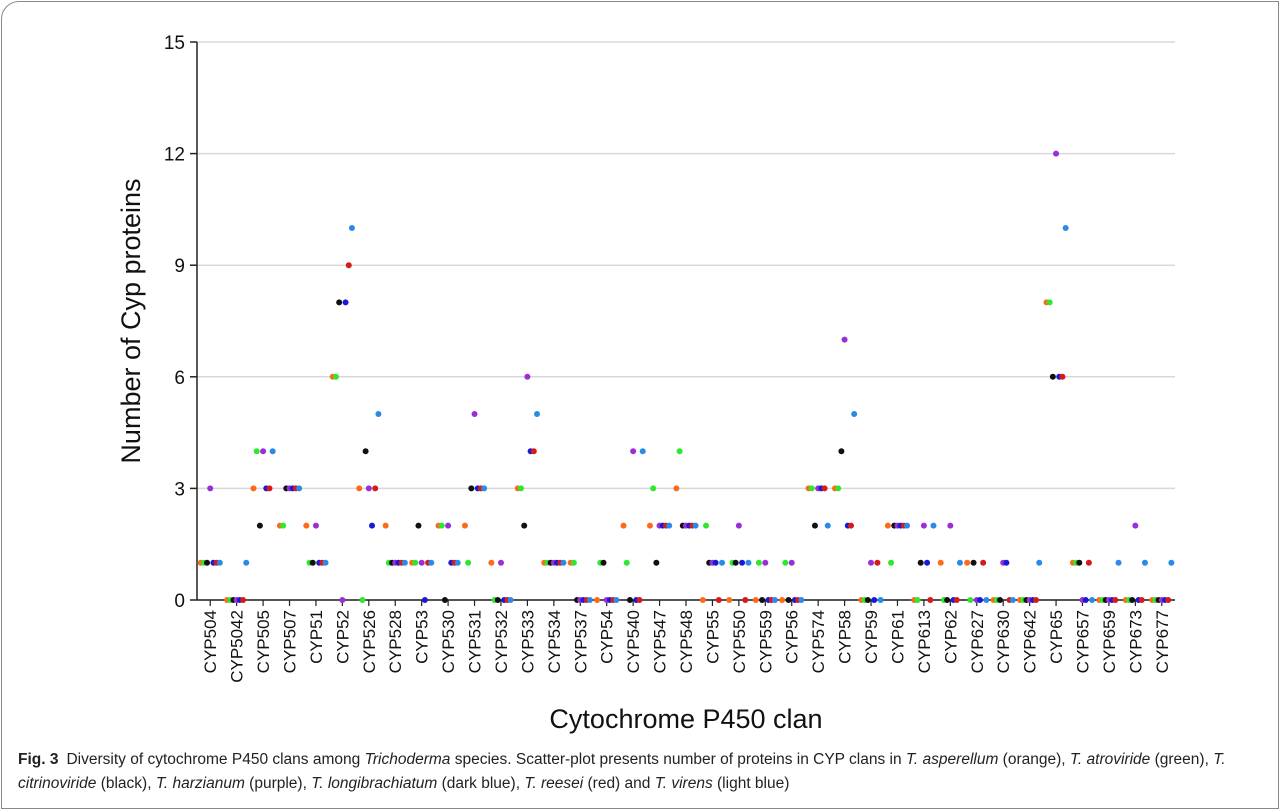 The image size is (1282, 812). Describe the element at coordinates (290, 641) in the screenshot. I see `x-tick-label: CYP507` at that location.